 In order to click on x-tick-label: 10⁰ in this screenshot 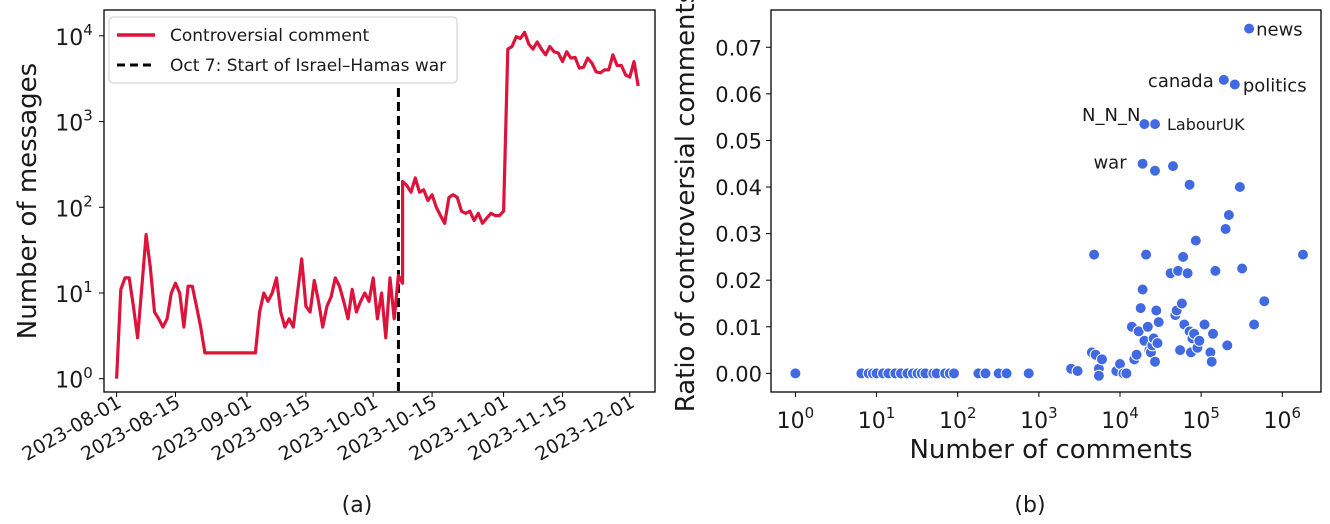, I will do `click(796, 419)`.